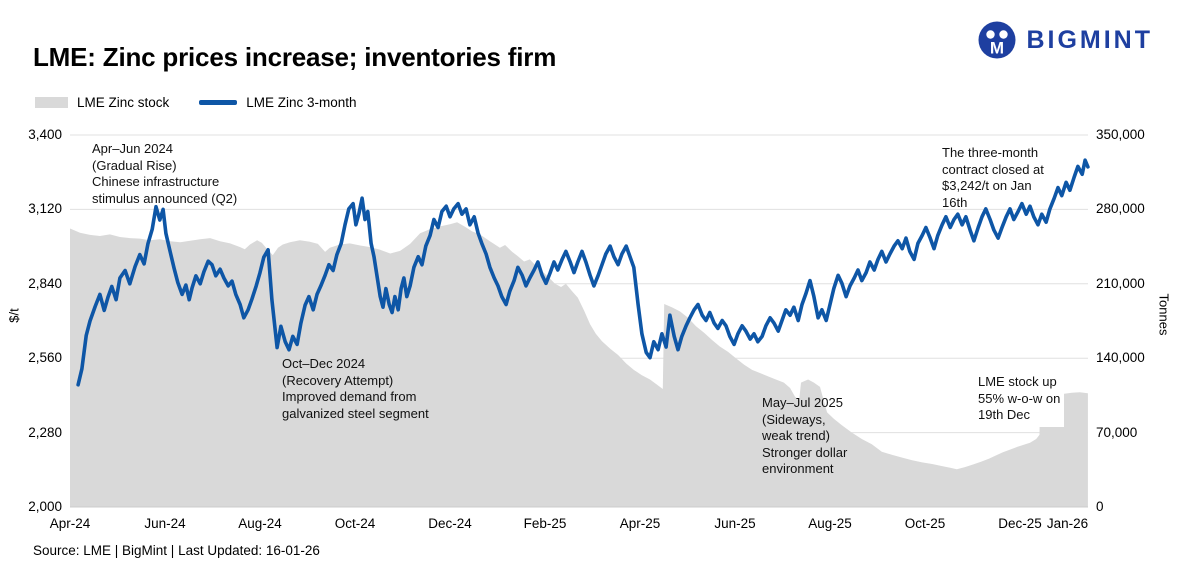  I want to click on svg-text: M, so click(997, 48).